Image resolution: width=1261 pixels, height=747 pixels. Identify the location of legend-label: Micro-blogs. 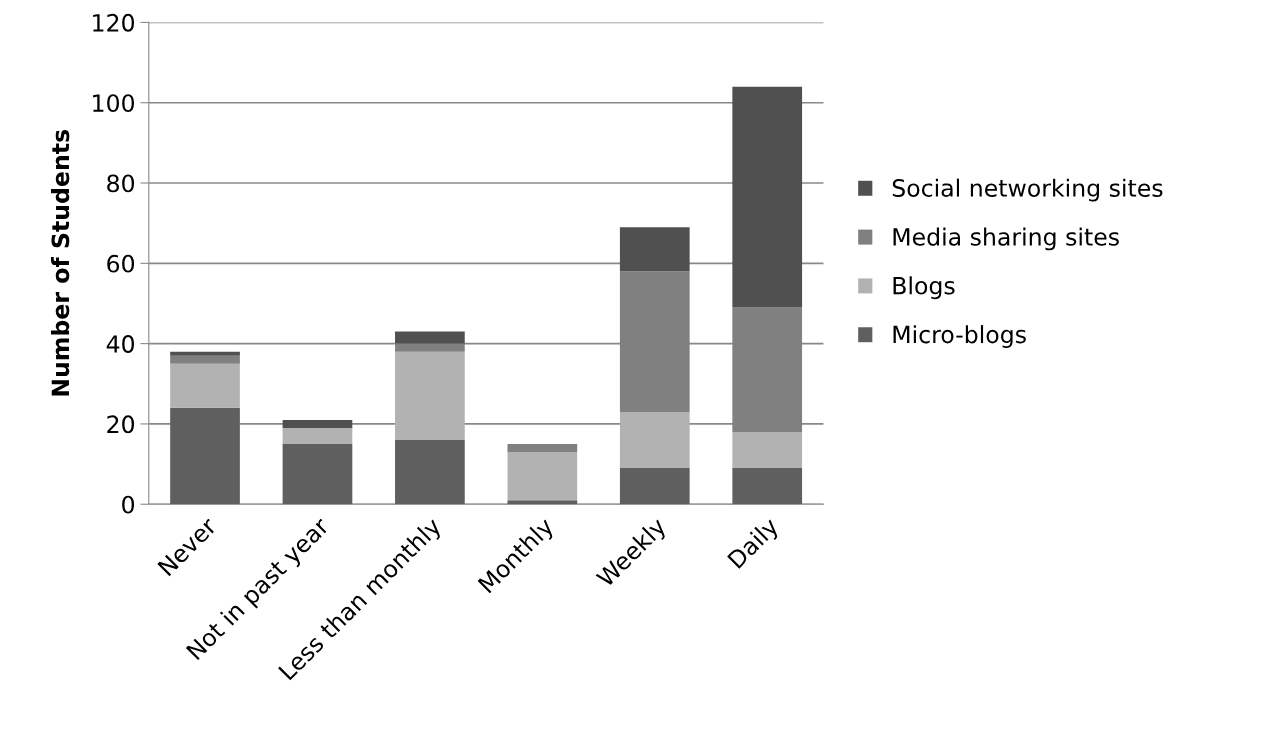
(959, 336).